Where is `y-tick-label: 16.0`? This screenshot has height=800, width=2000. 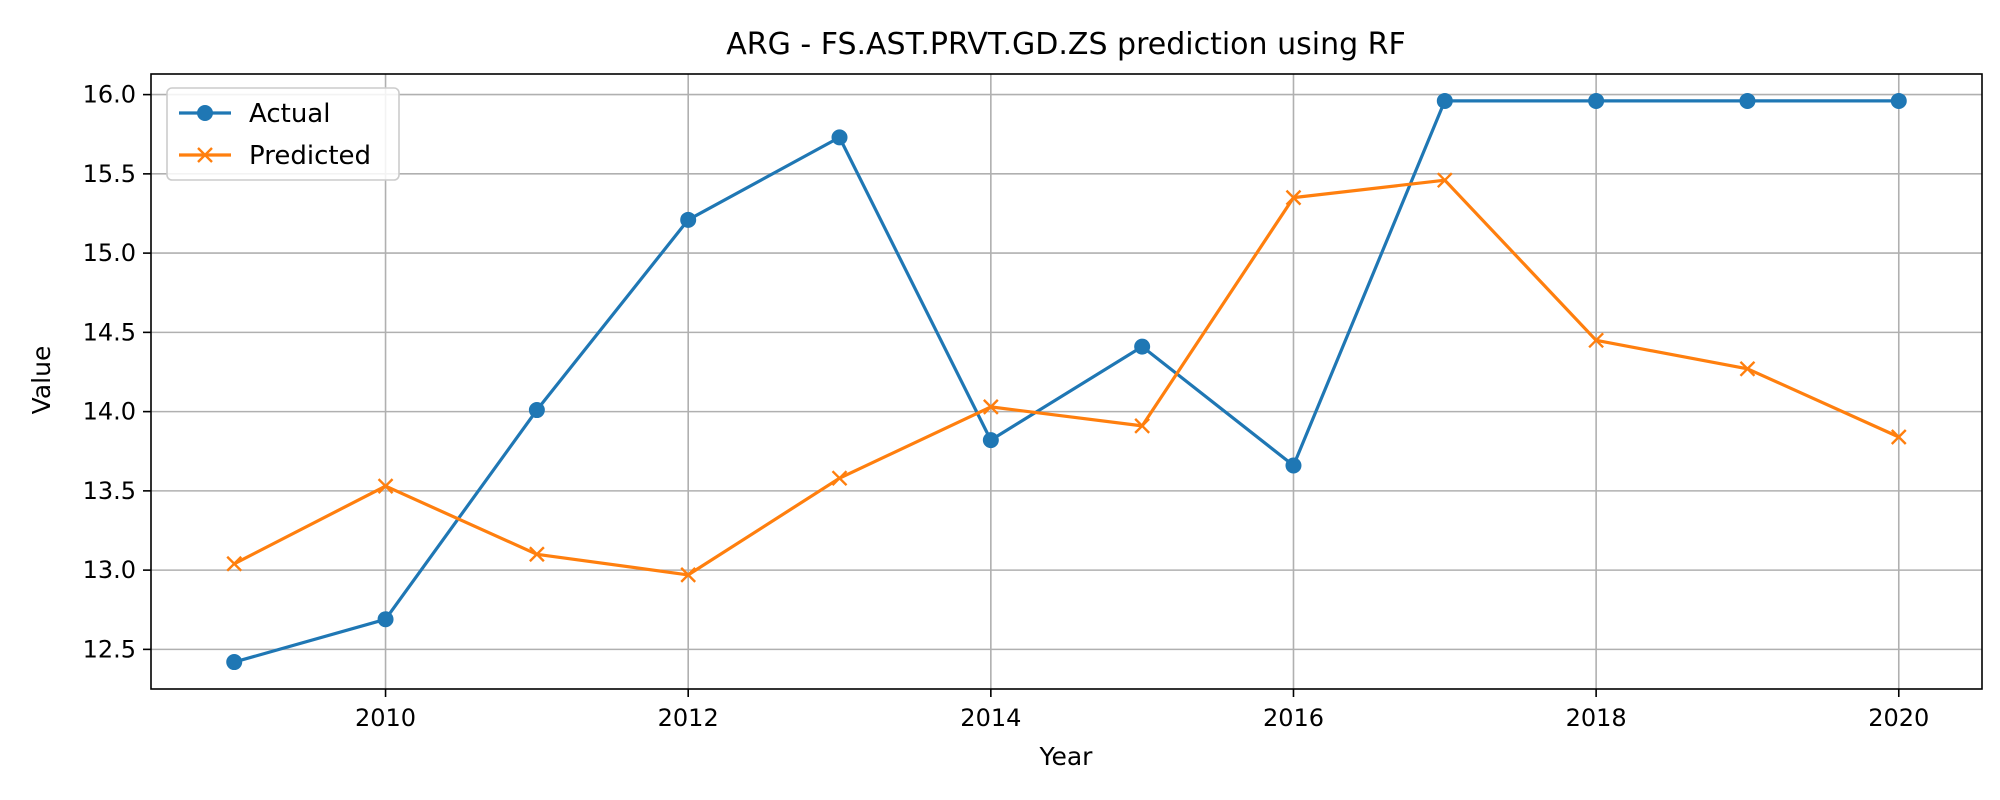
y-tick-label: 16.0 is located at coordinates (109, 95).